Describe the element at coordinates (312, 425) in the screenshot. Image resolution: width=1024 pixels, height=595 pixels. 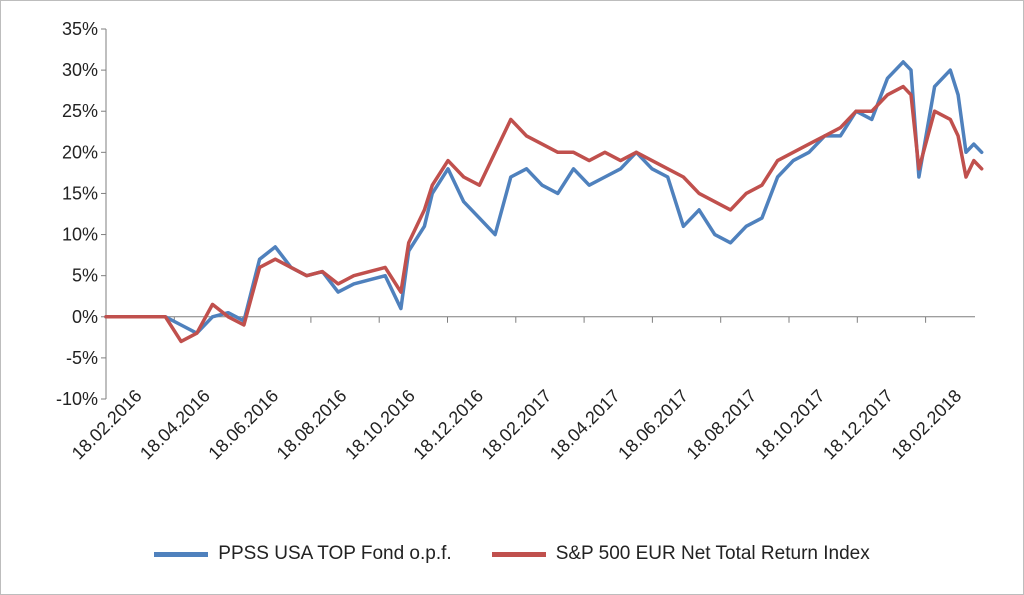
I see `x-tick-label: 18.08.2016` at that location.